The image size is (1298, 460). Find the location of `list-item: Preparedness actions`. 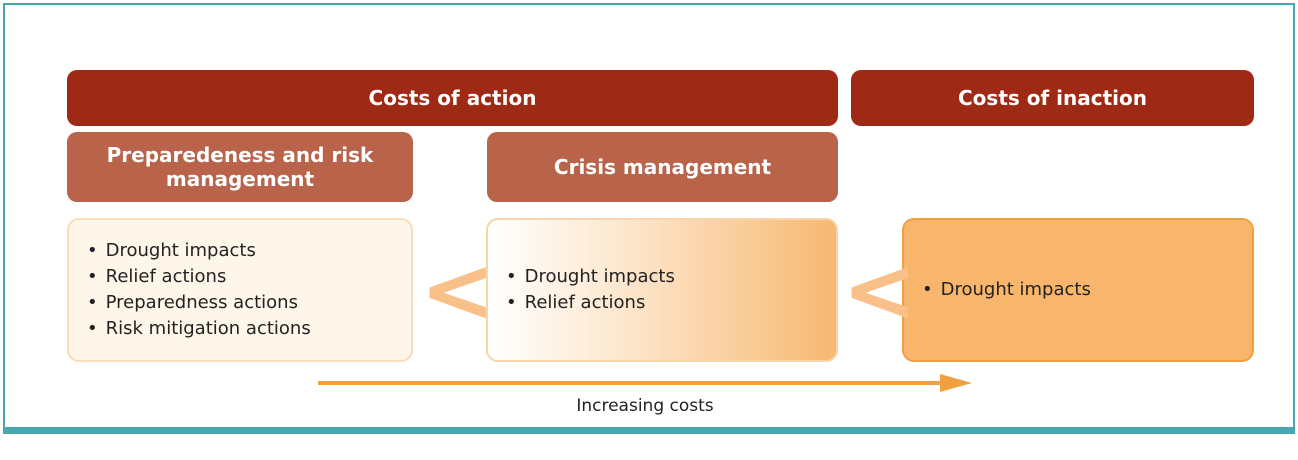

list-item: Preparedness actions is located at coordinates (199, 303).